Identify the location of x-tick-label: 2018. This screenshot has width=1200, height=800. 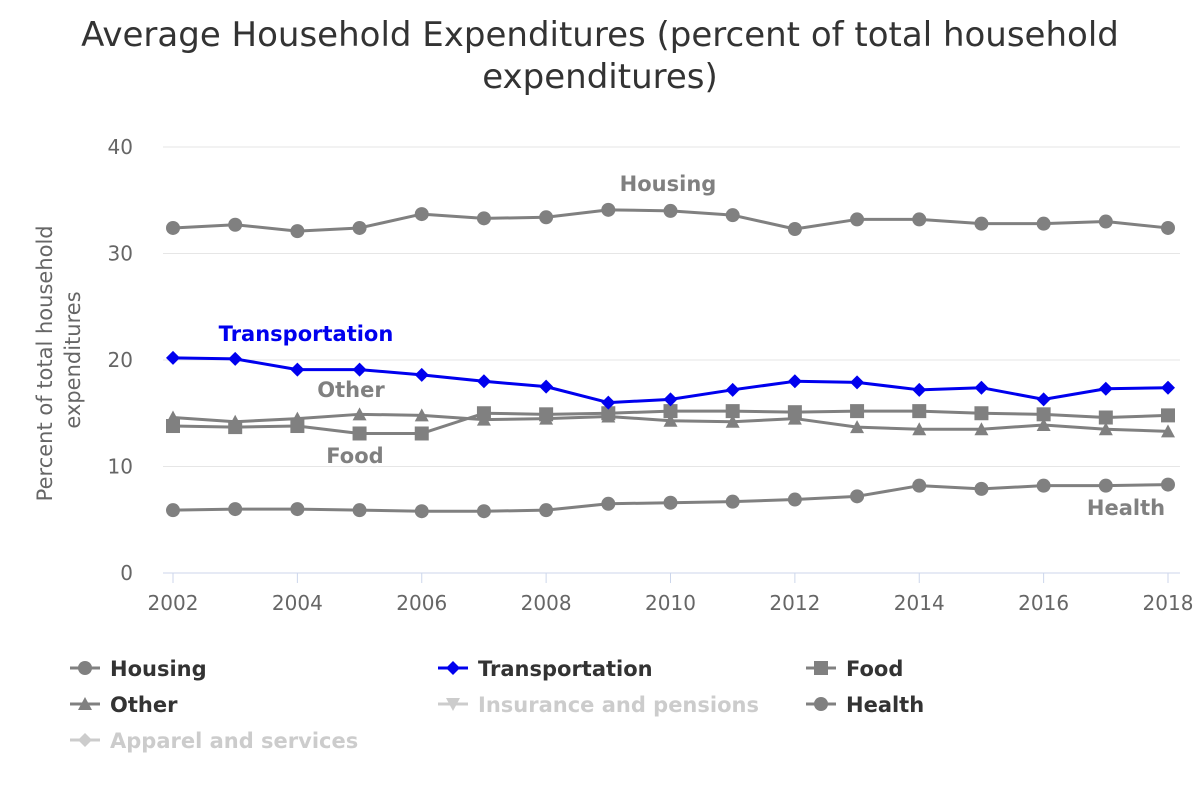
(1168, 603).